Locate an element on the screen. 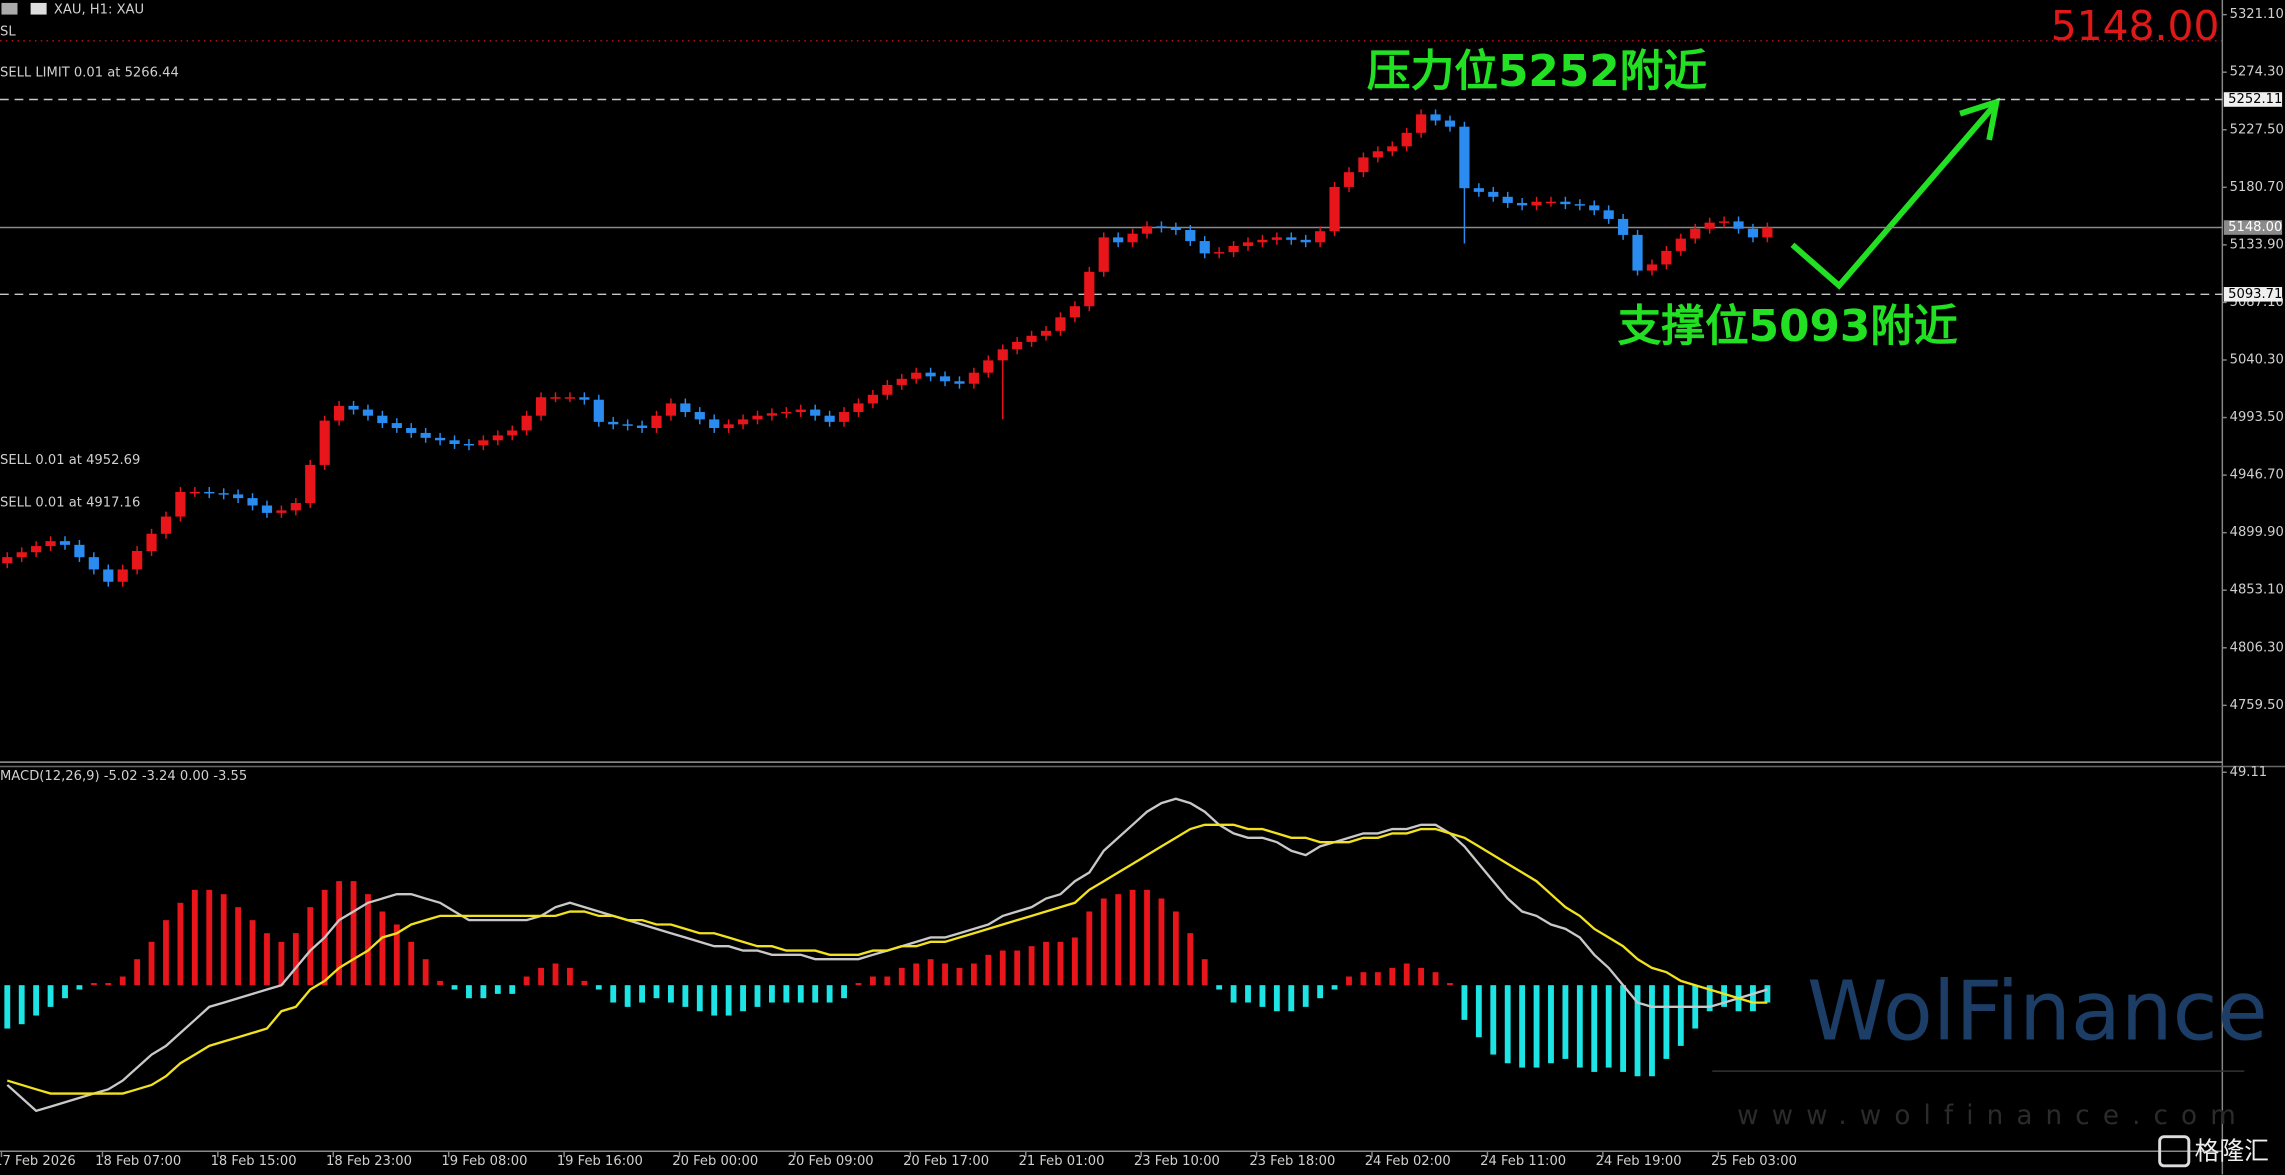  x-tick-label: 24 Feb 11:00 is located at coordinates (1523, 1161).